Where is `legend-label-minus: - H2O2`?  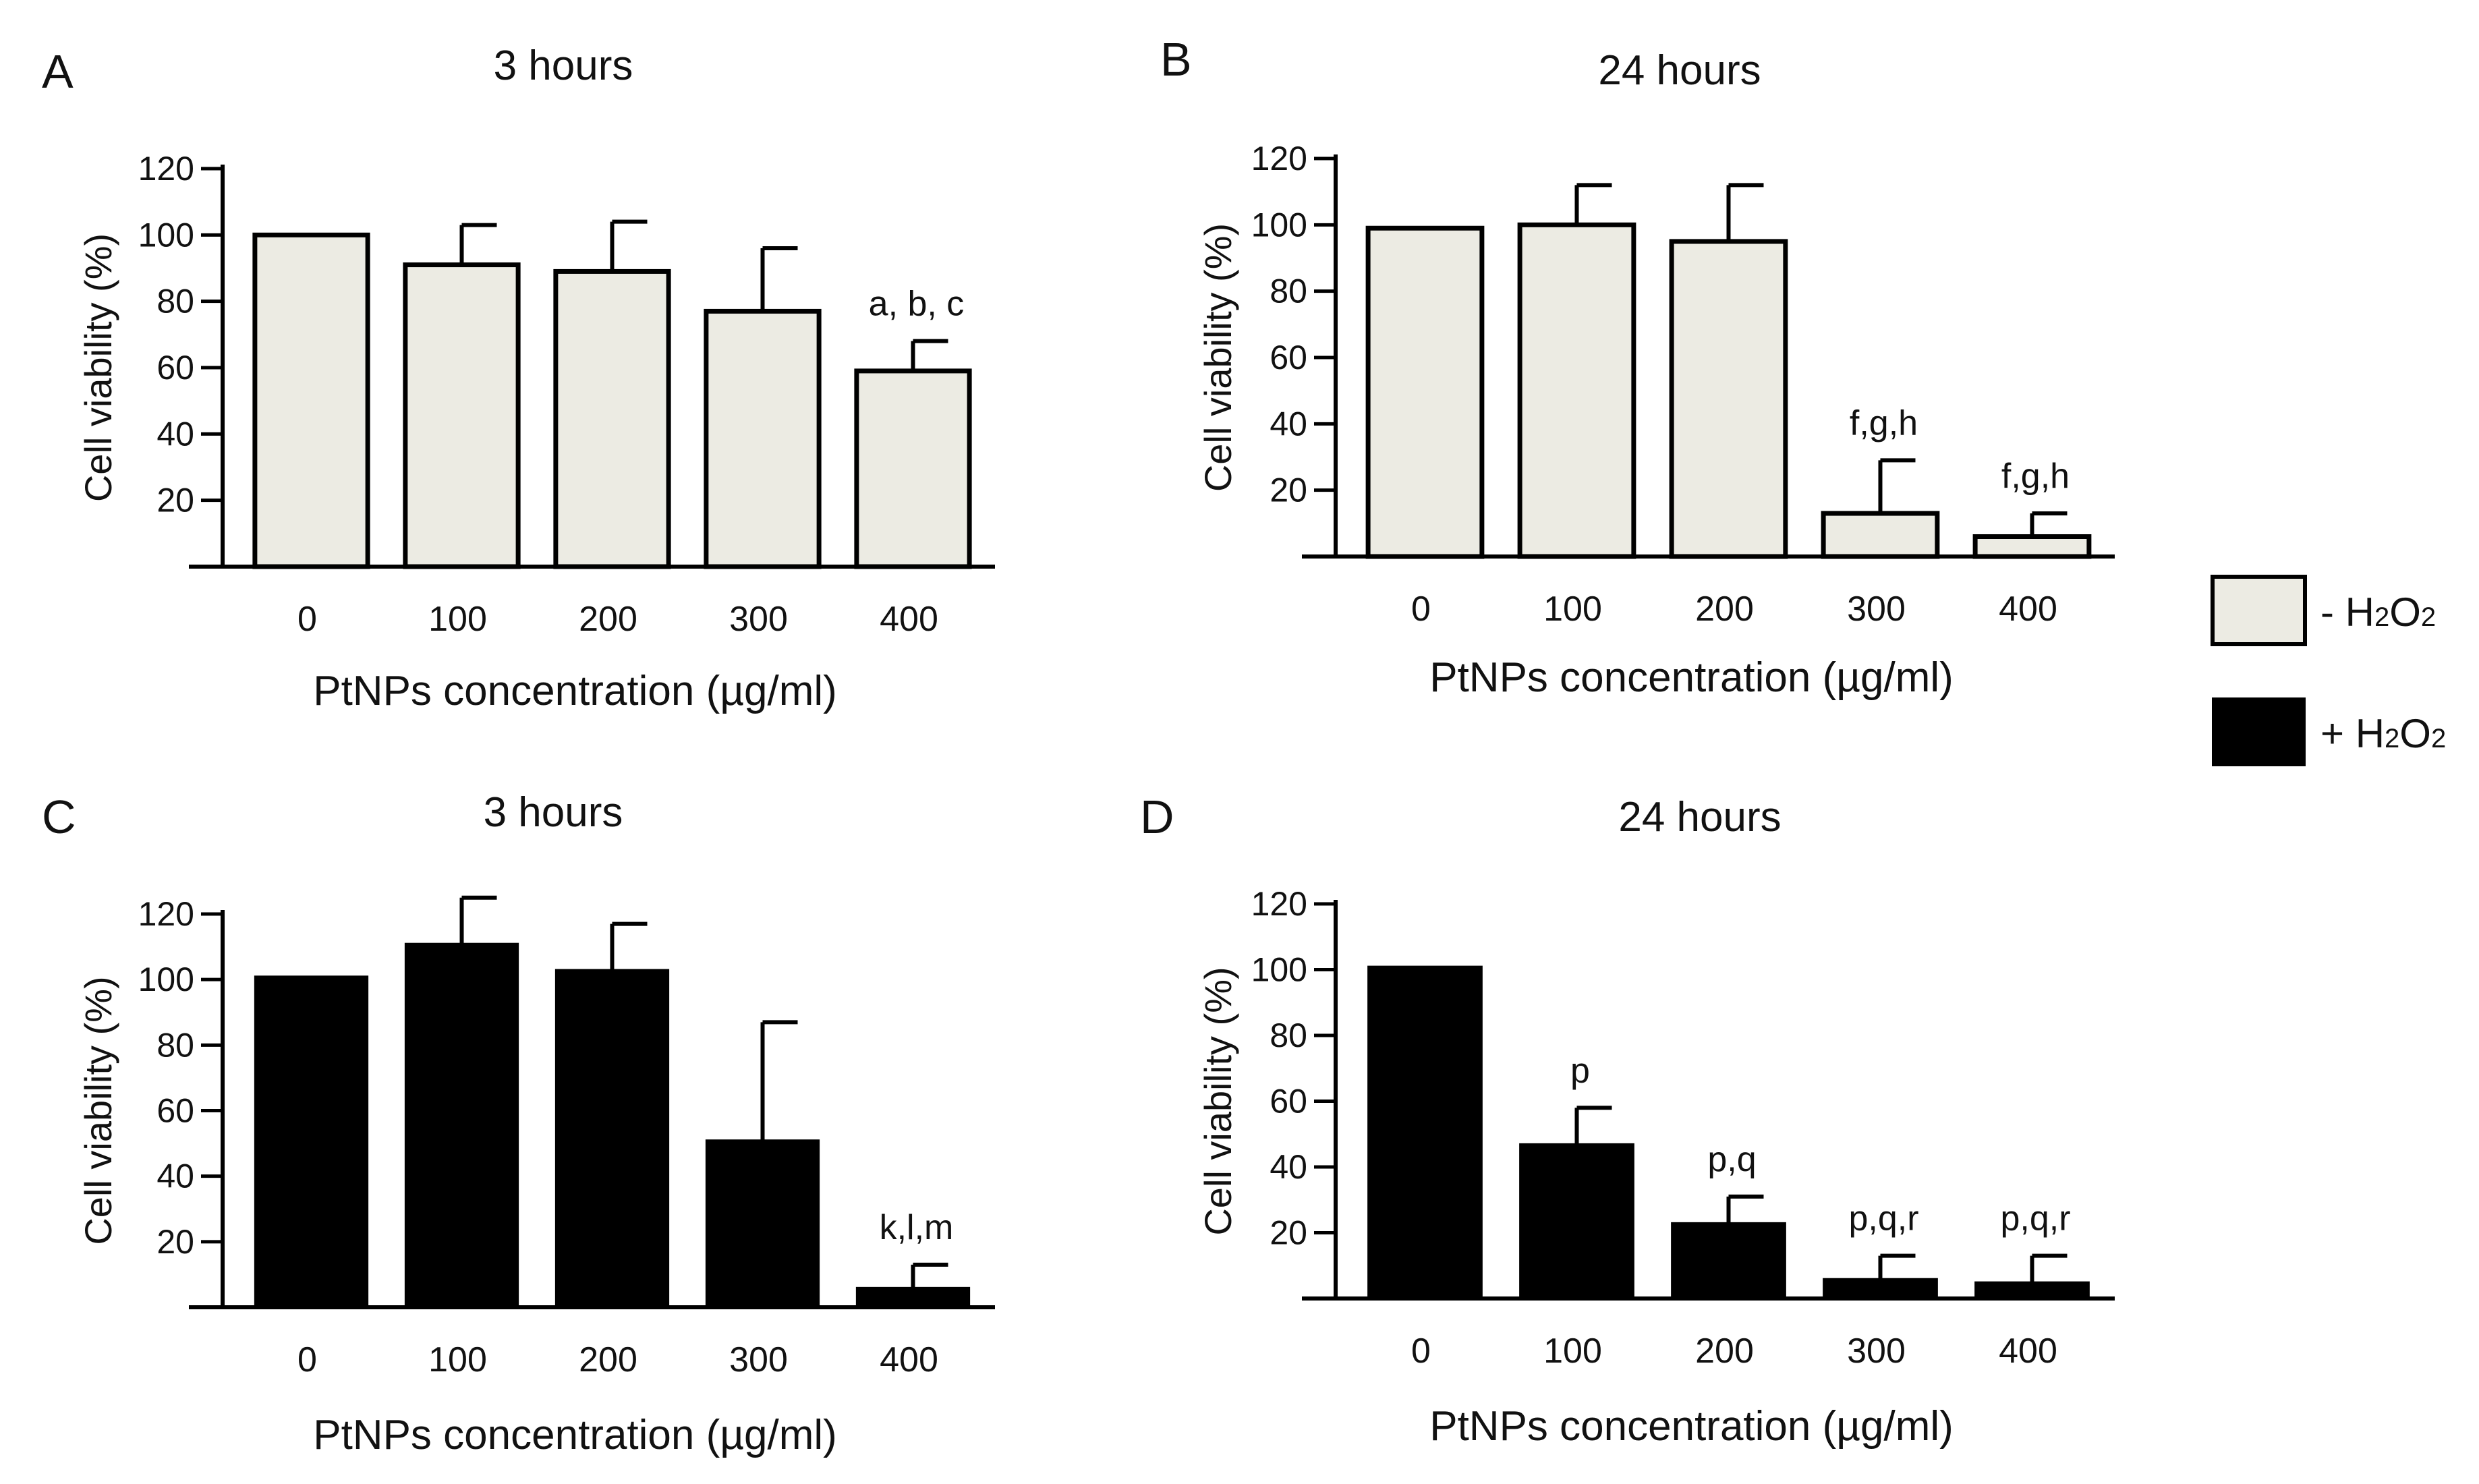 legend-label-minus: - H2O2 is located at coordinates (2378, 612).